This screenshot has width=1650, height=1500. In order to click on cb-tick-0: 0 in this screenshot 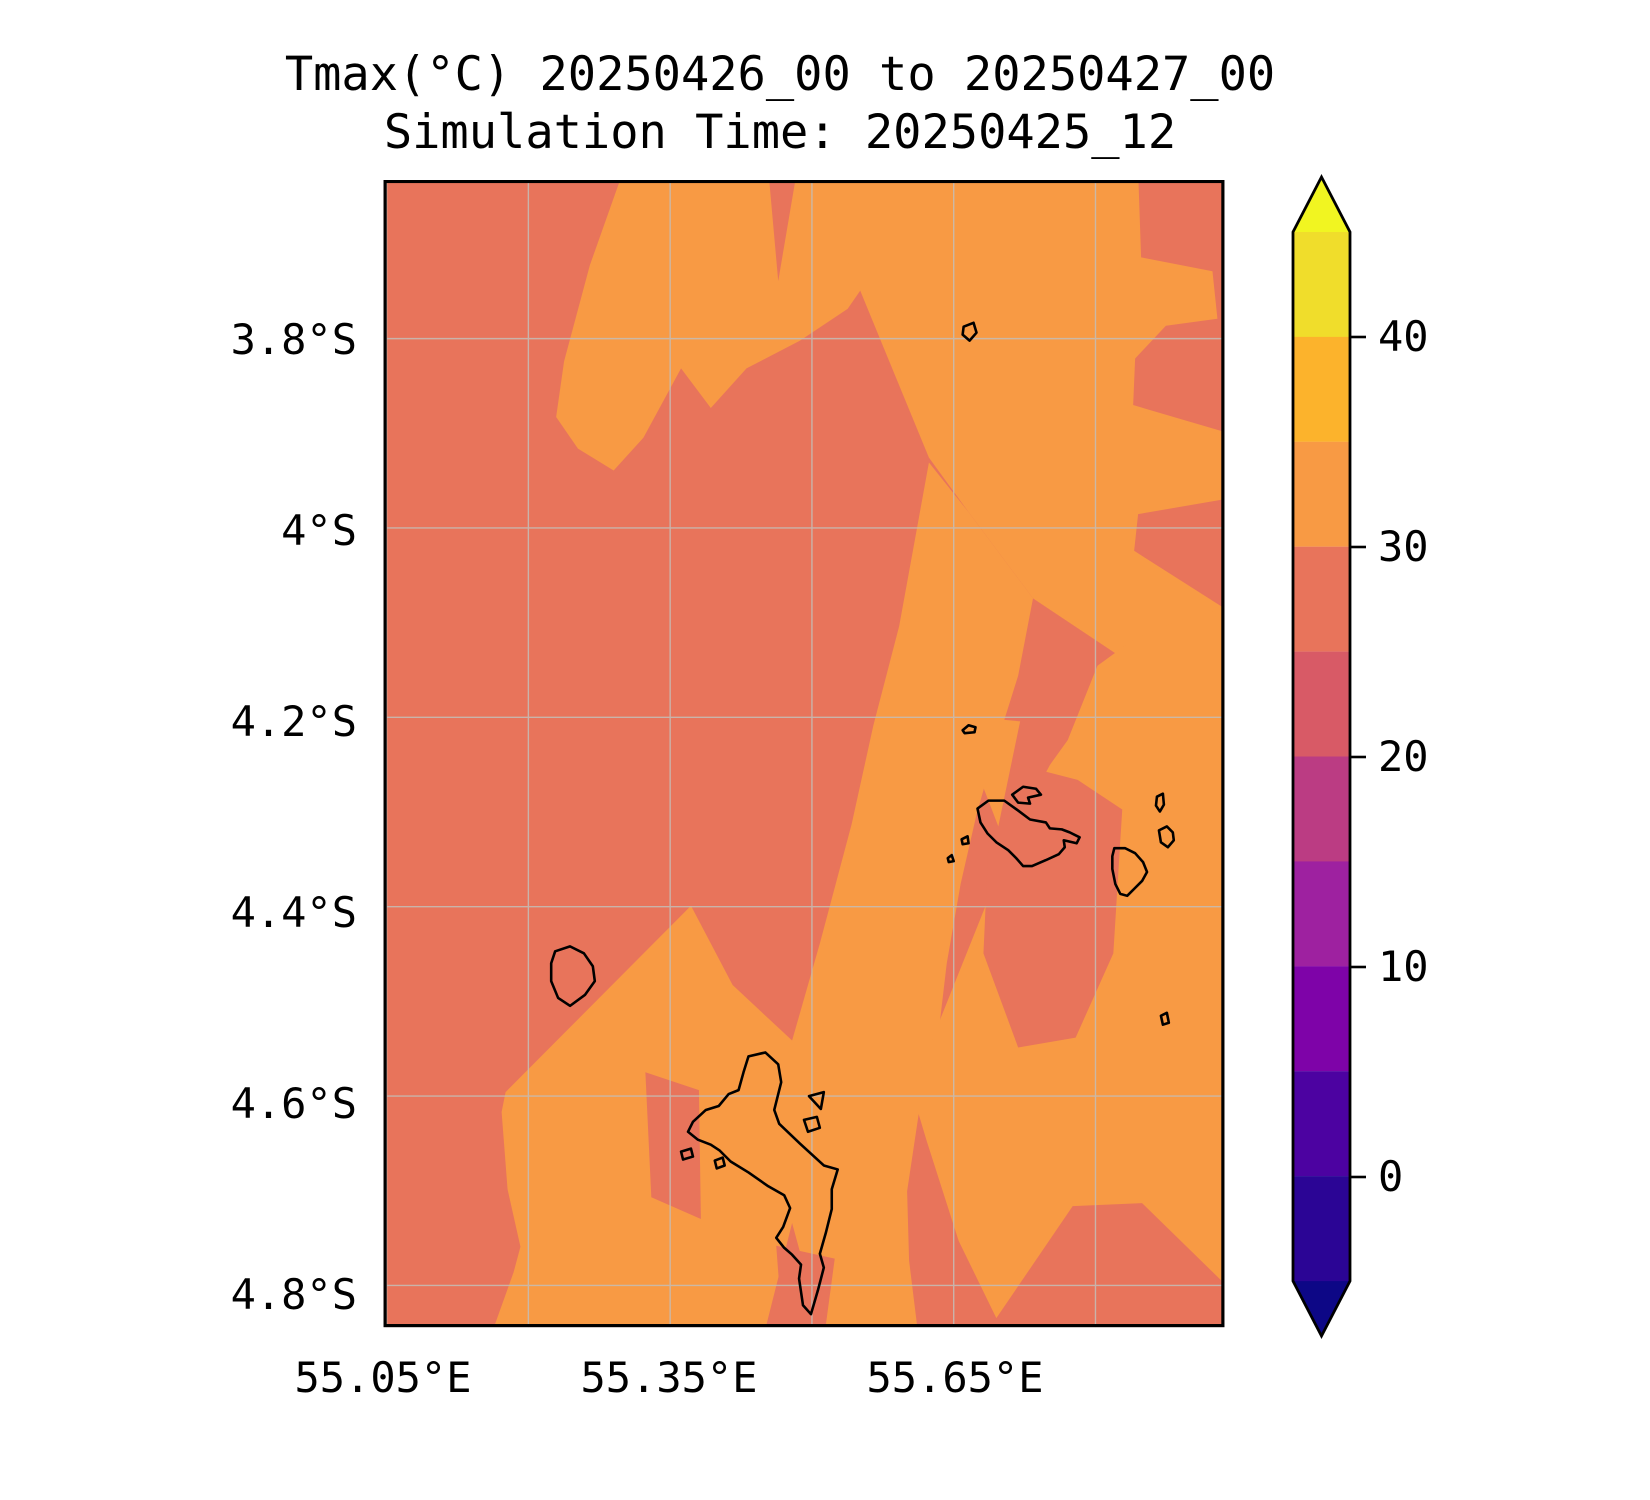, I will do `click(1391, 1176)`.